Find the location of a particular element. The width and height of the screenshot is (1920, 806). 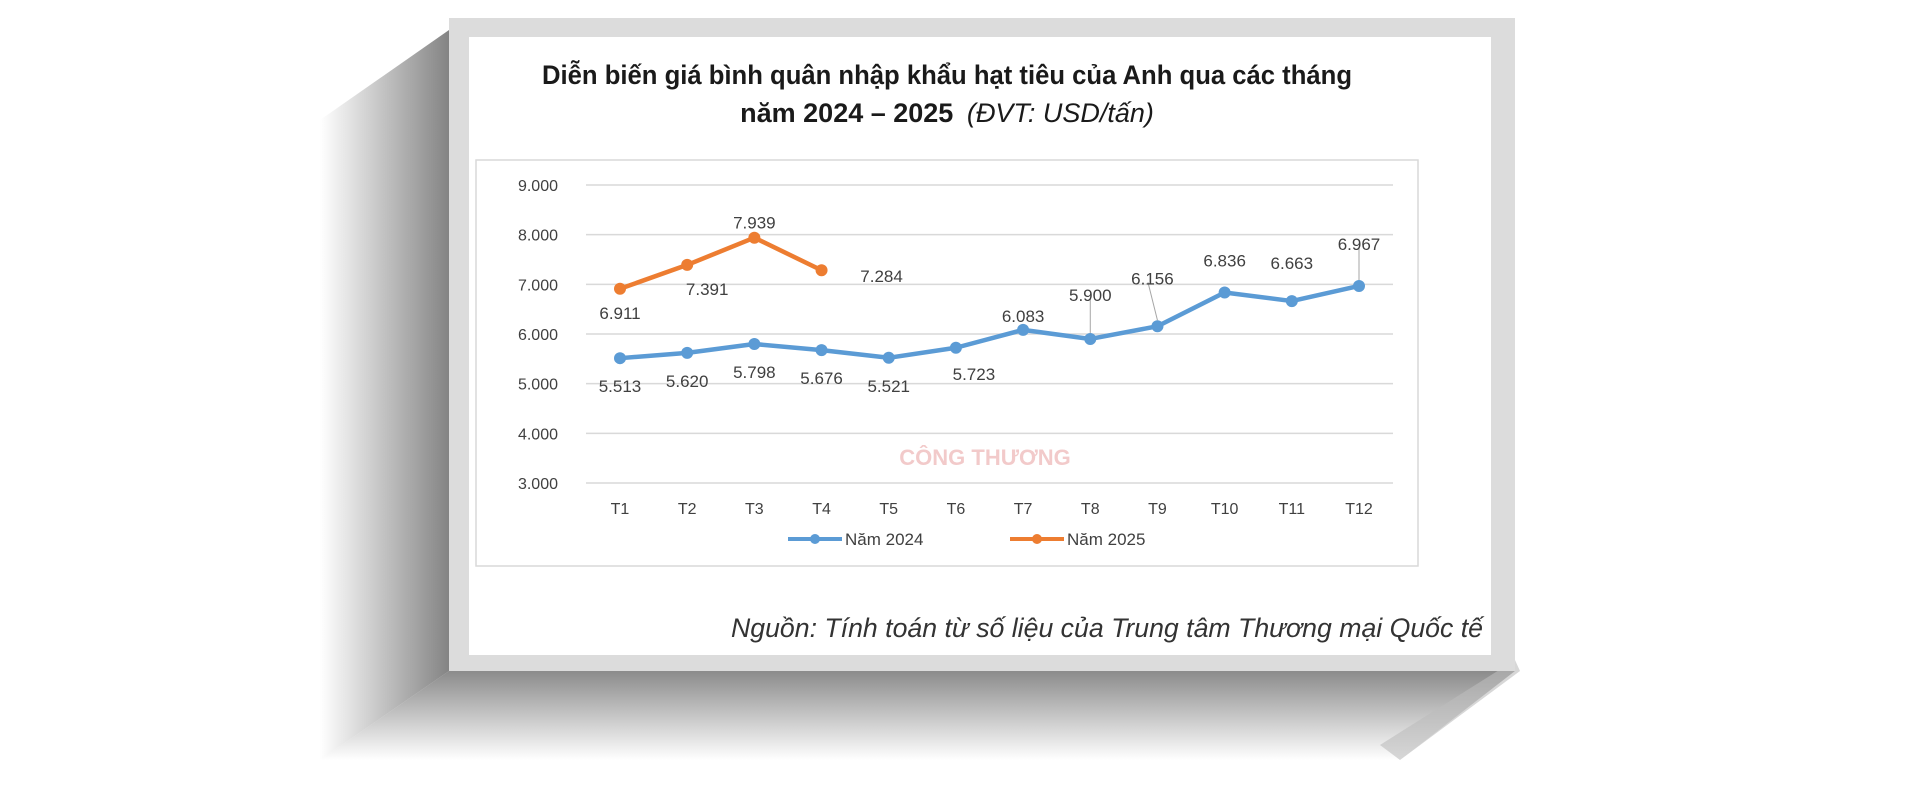

data-label: 6.967 is located at coordinates (1359, 244).